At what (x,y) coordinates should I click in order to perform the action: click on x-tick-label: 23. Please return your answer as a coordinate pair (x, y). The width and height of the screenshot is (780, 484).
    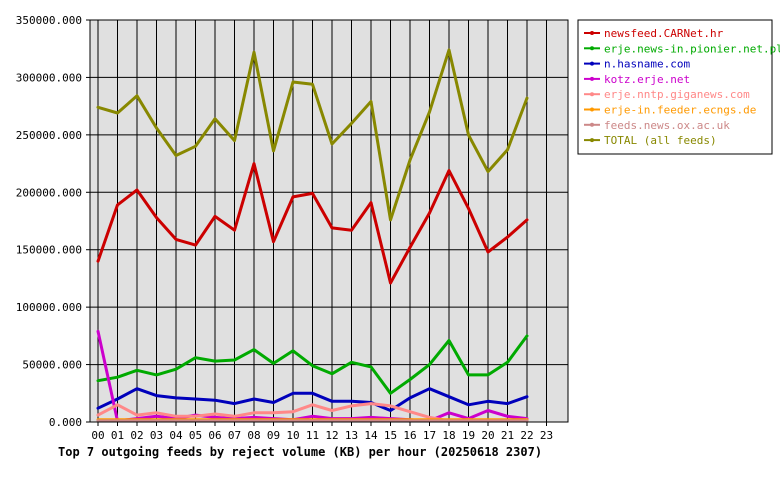
    Looking at the image, I should click on (546, 435).